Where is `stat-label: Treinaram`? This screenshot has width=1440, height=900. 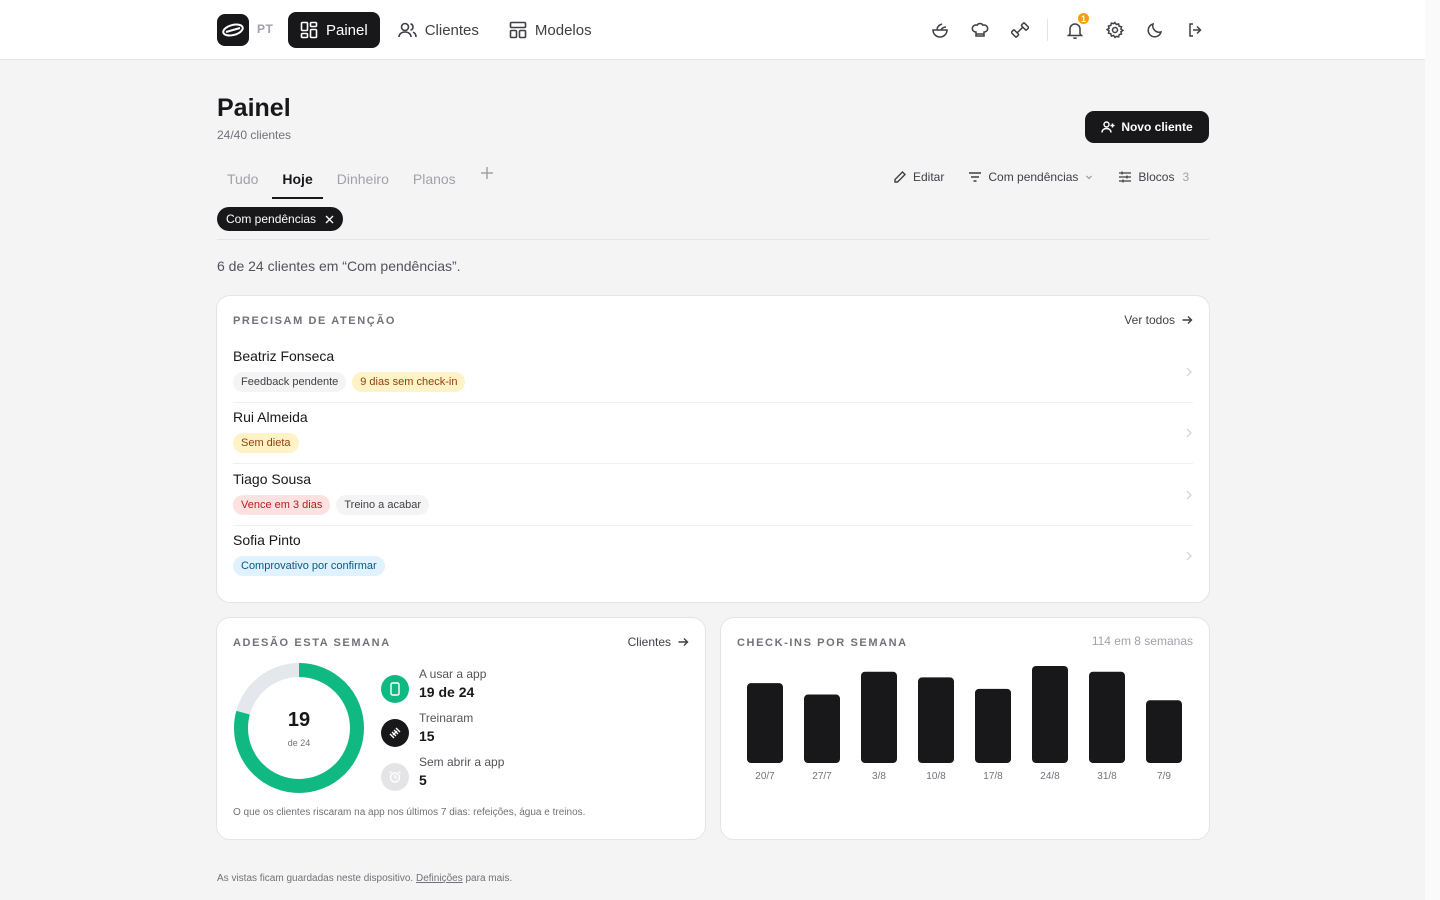 stat-label: Treinaram is located at coordinates (446, 718).